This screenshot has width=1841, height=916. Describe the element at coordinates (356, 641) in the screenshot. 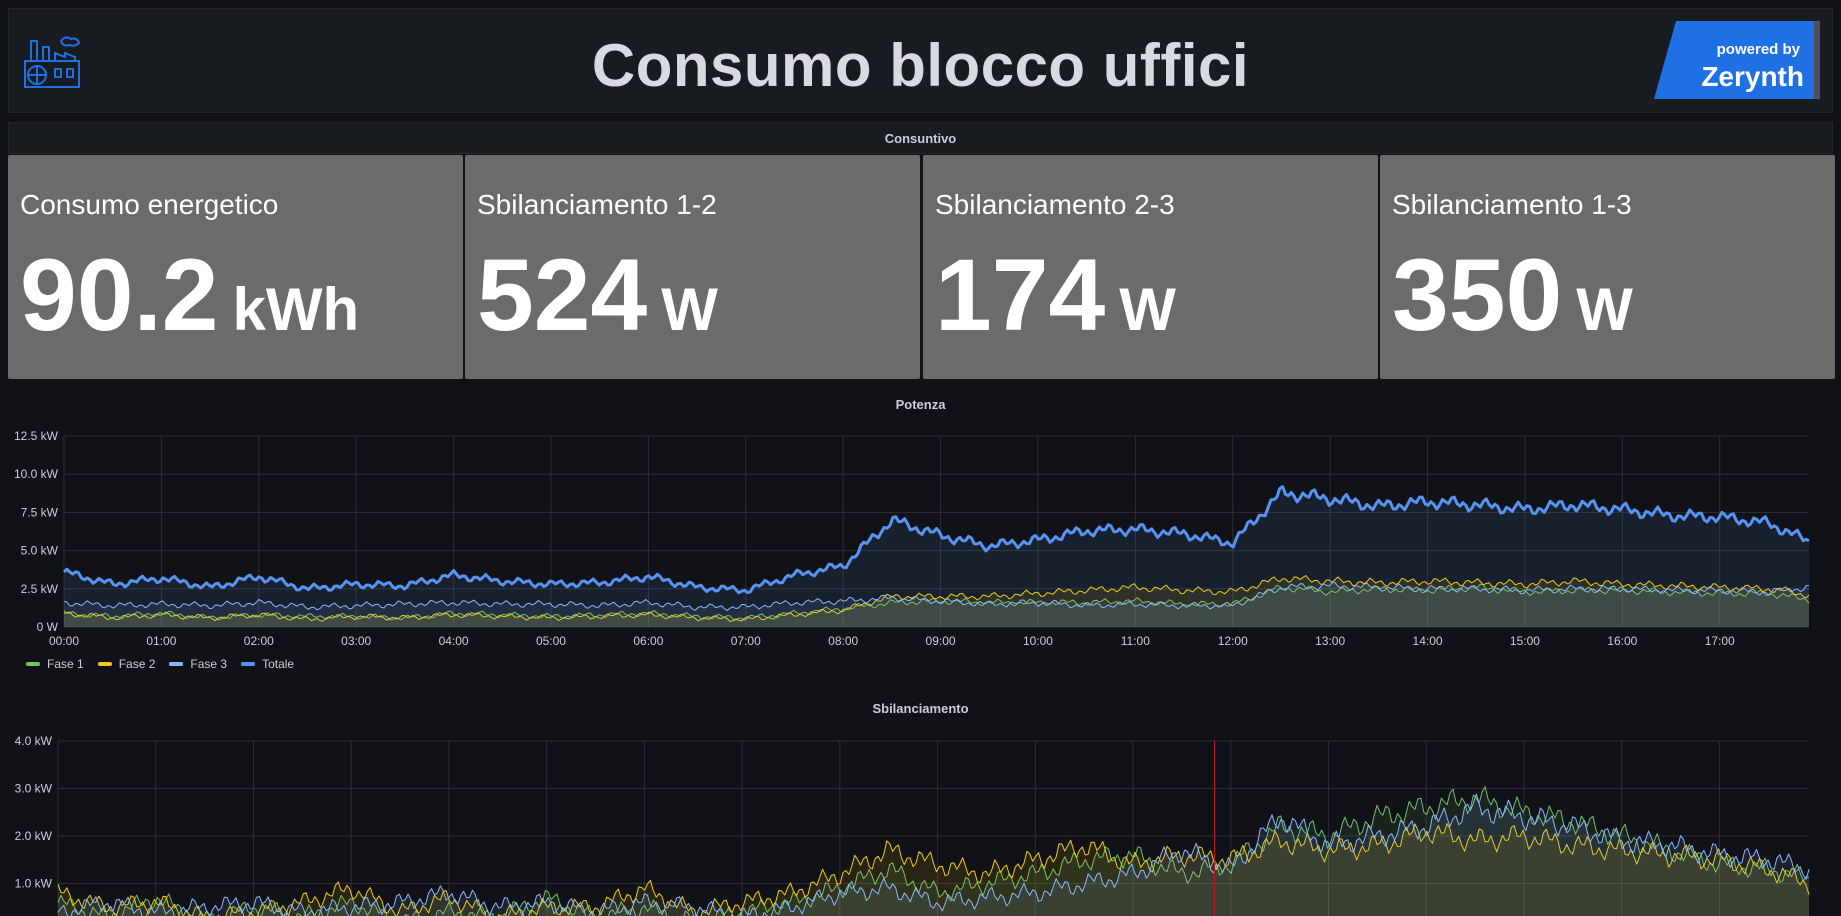

I see `x-tick-label: 03:00` at that location.